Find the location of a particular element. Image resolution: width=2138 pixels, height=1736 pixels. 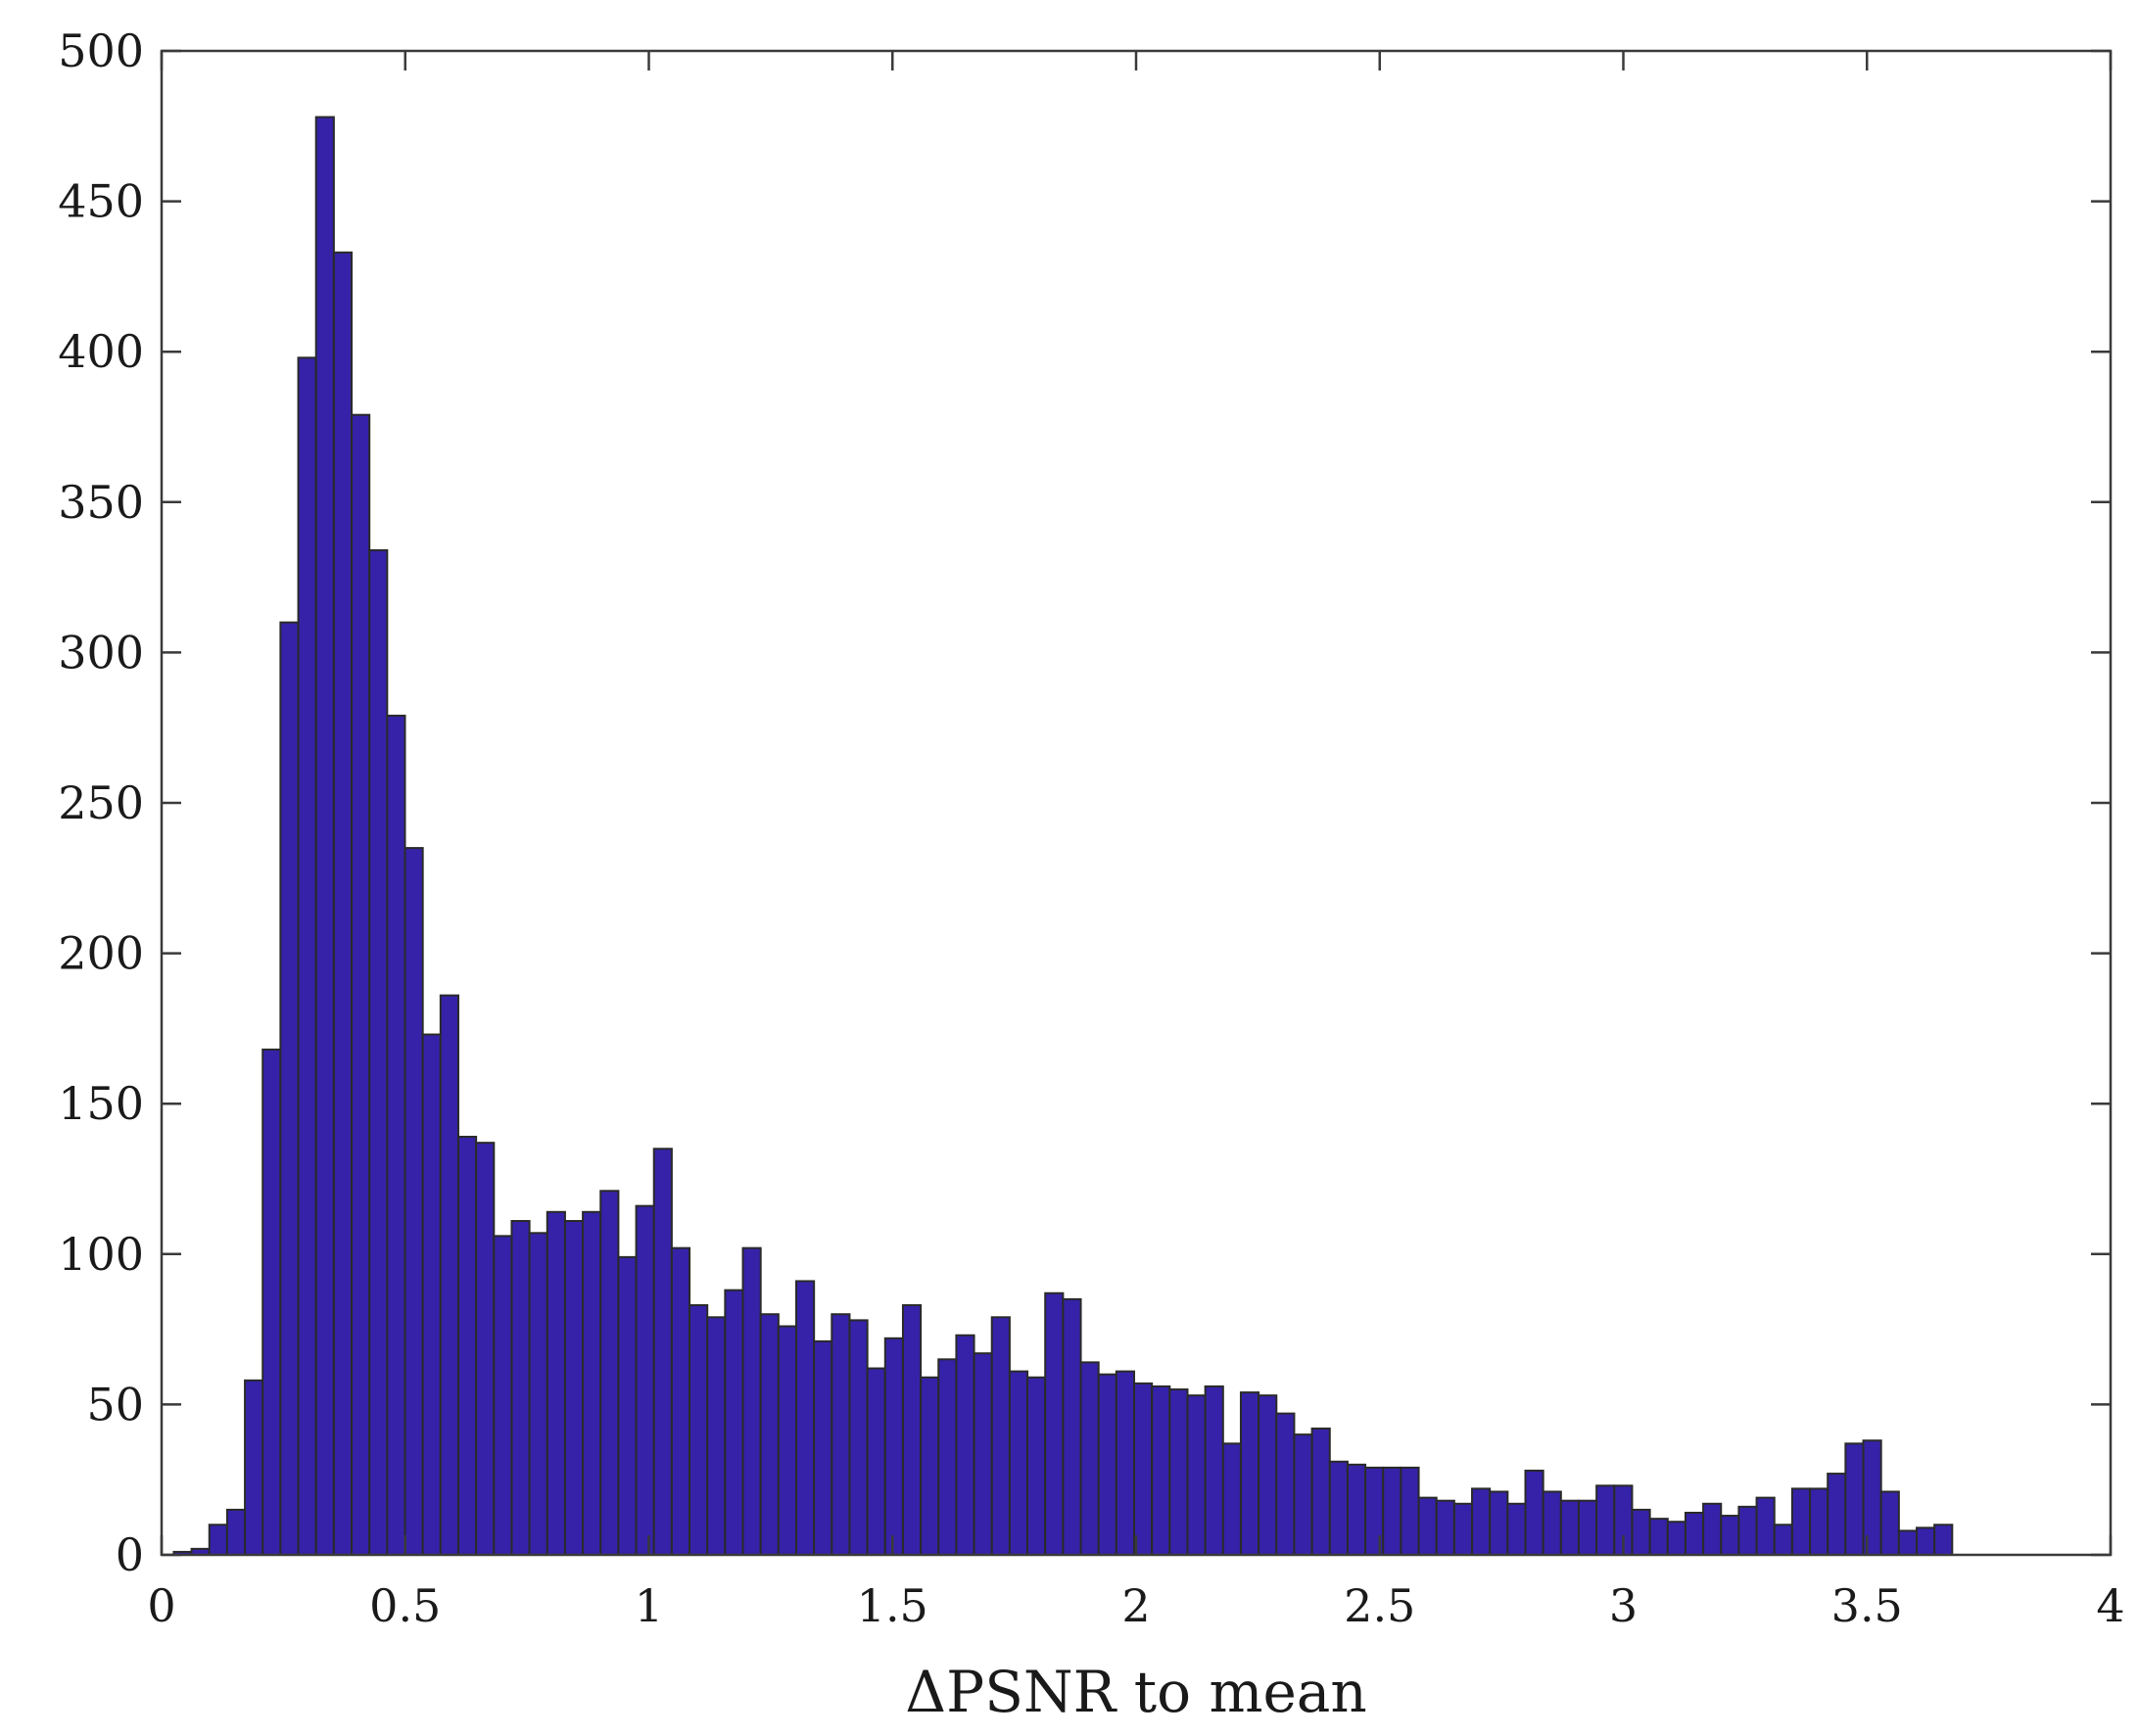

x-axis-label: ΔPSNR to mean is located at coordinates (1135, 1692).